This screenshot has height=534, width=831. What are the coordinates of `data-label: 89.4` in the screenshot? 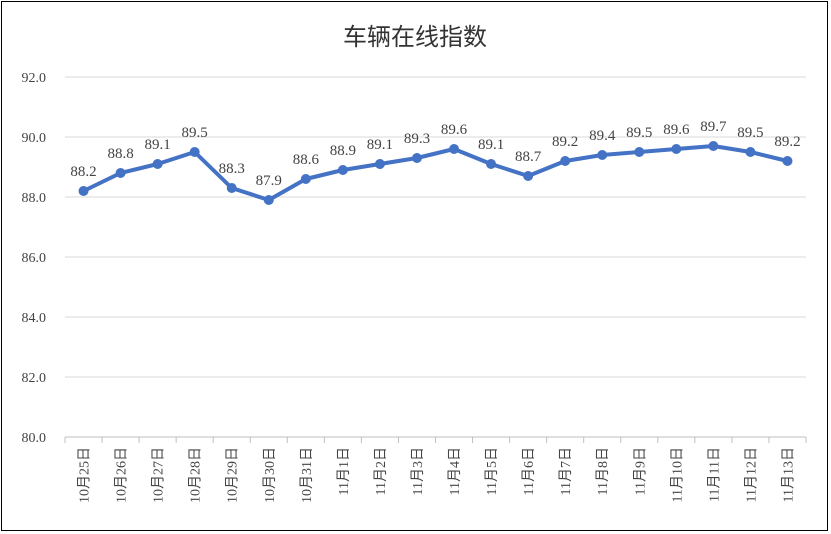 It's located at (602, 136).